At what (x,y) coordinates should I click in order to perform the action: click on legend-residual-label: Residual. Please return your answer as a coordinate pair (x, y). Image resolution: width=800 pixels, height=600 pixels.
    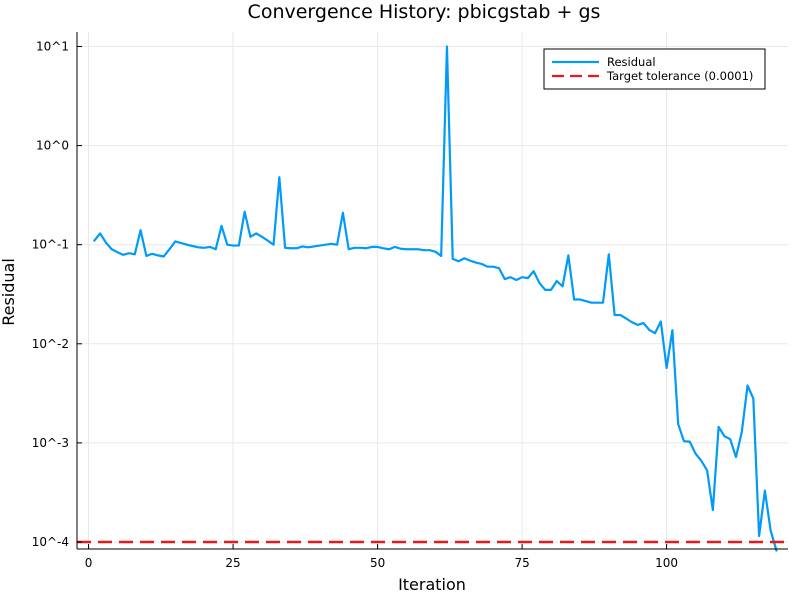
    Looking at the image, I should click on (631, 62).